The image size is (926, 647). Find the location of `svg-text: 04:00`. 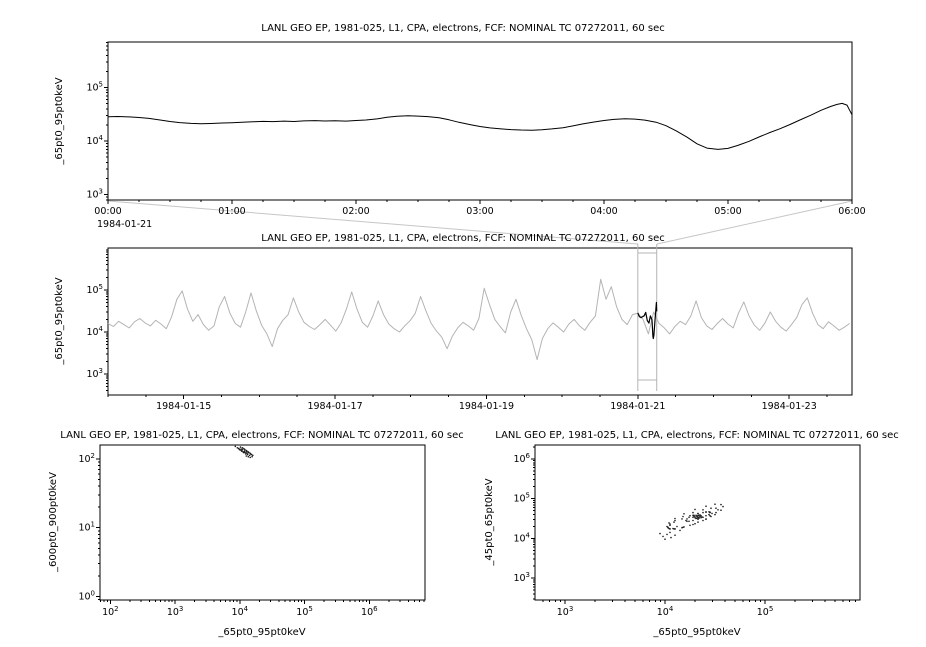

svg-text: 04:00 is located at coordinates (603, 211).